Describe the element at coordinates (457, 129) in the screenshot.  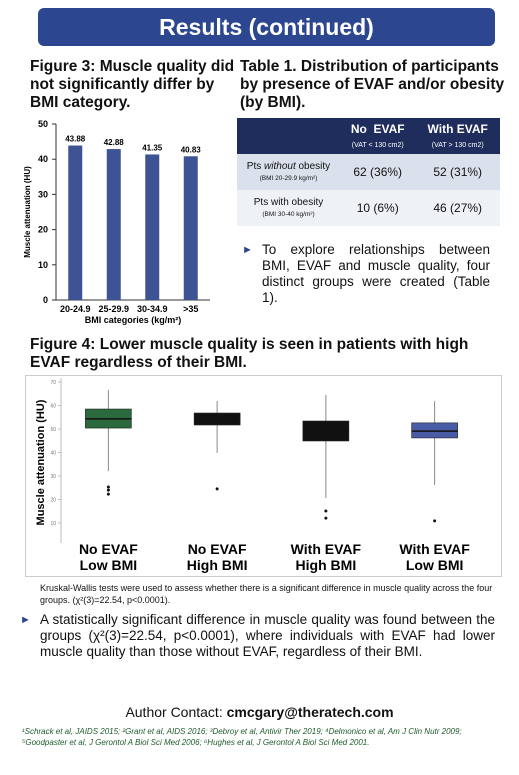
I see `col-name: With EVAF` at that location.